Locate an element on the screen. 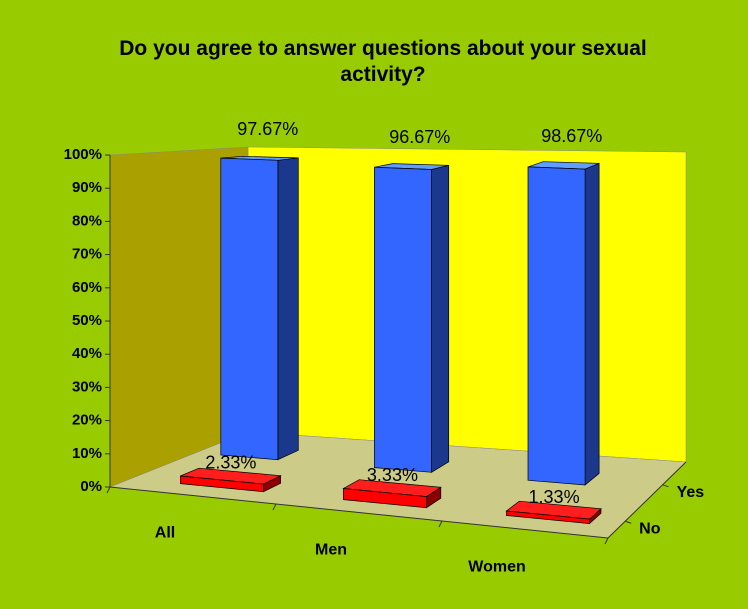 The image size is (748, 609). value-label: 96.67% is located at coordinates (419, 137).